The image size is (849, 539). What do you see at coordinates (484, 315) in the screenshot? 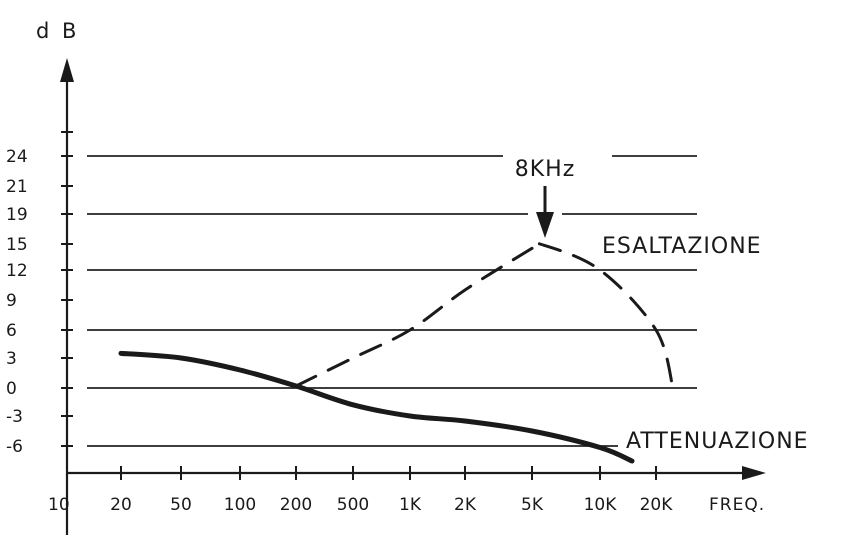
I see `series-esaltazione-line` at bounding box center [484, 315].